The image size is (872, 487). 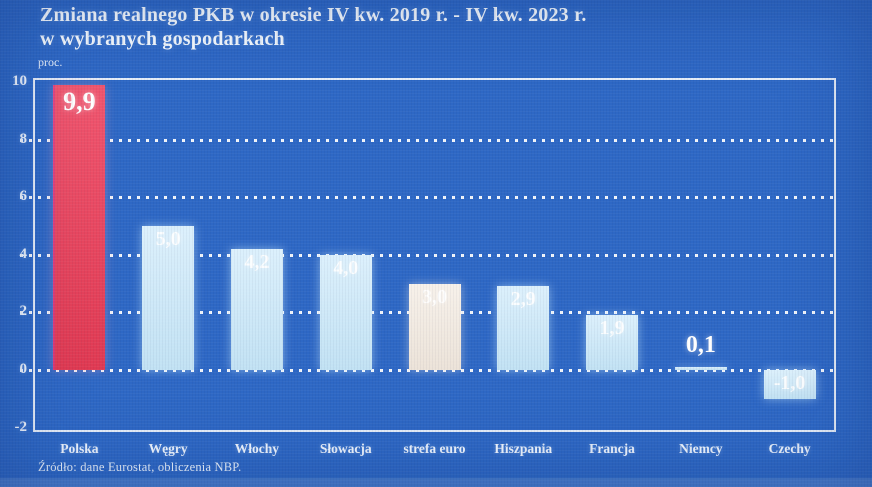 I want to click on source-note: Źródło: dane Eurostat, obliczenia NBP., so click(x=140, y=467).